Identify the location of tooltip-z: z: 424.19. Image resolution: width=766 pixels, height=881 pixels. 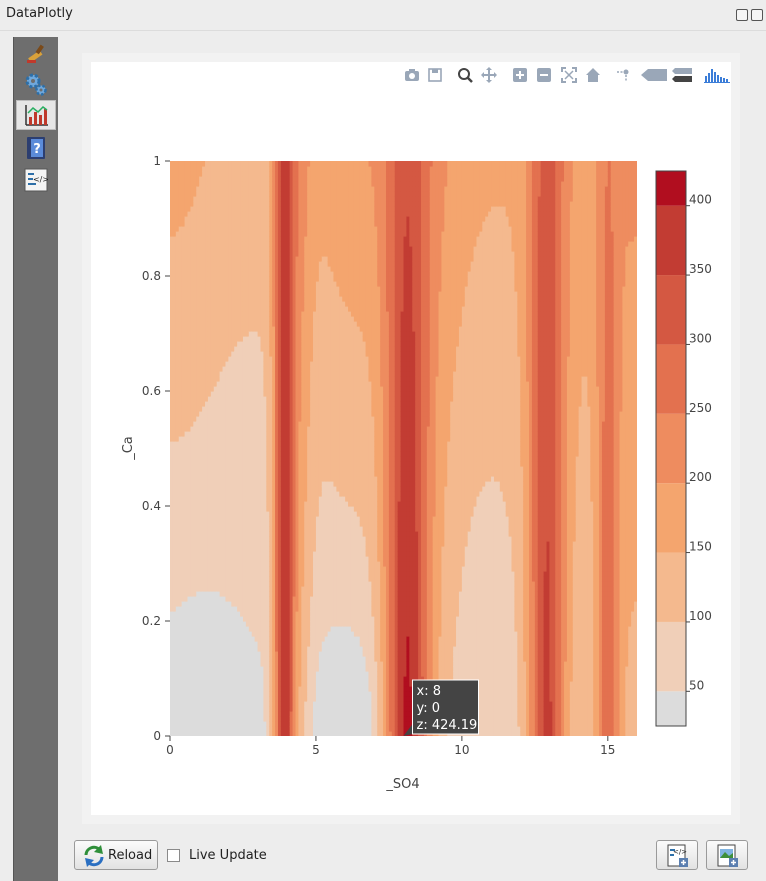
(447, 725).